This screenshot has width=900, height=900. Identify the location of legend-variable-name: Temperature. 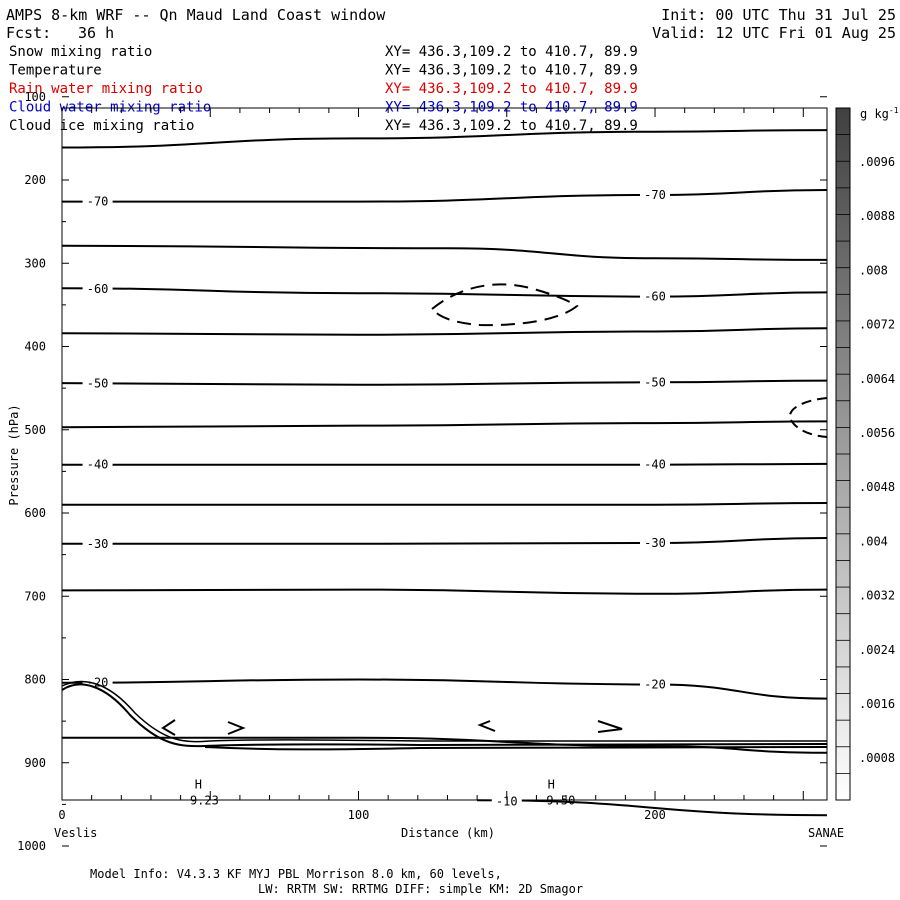
(55, 71).